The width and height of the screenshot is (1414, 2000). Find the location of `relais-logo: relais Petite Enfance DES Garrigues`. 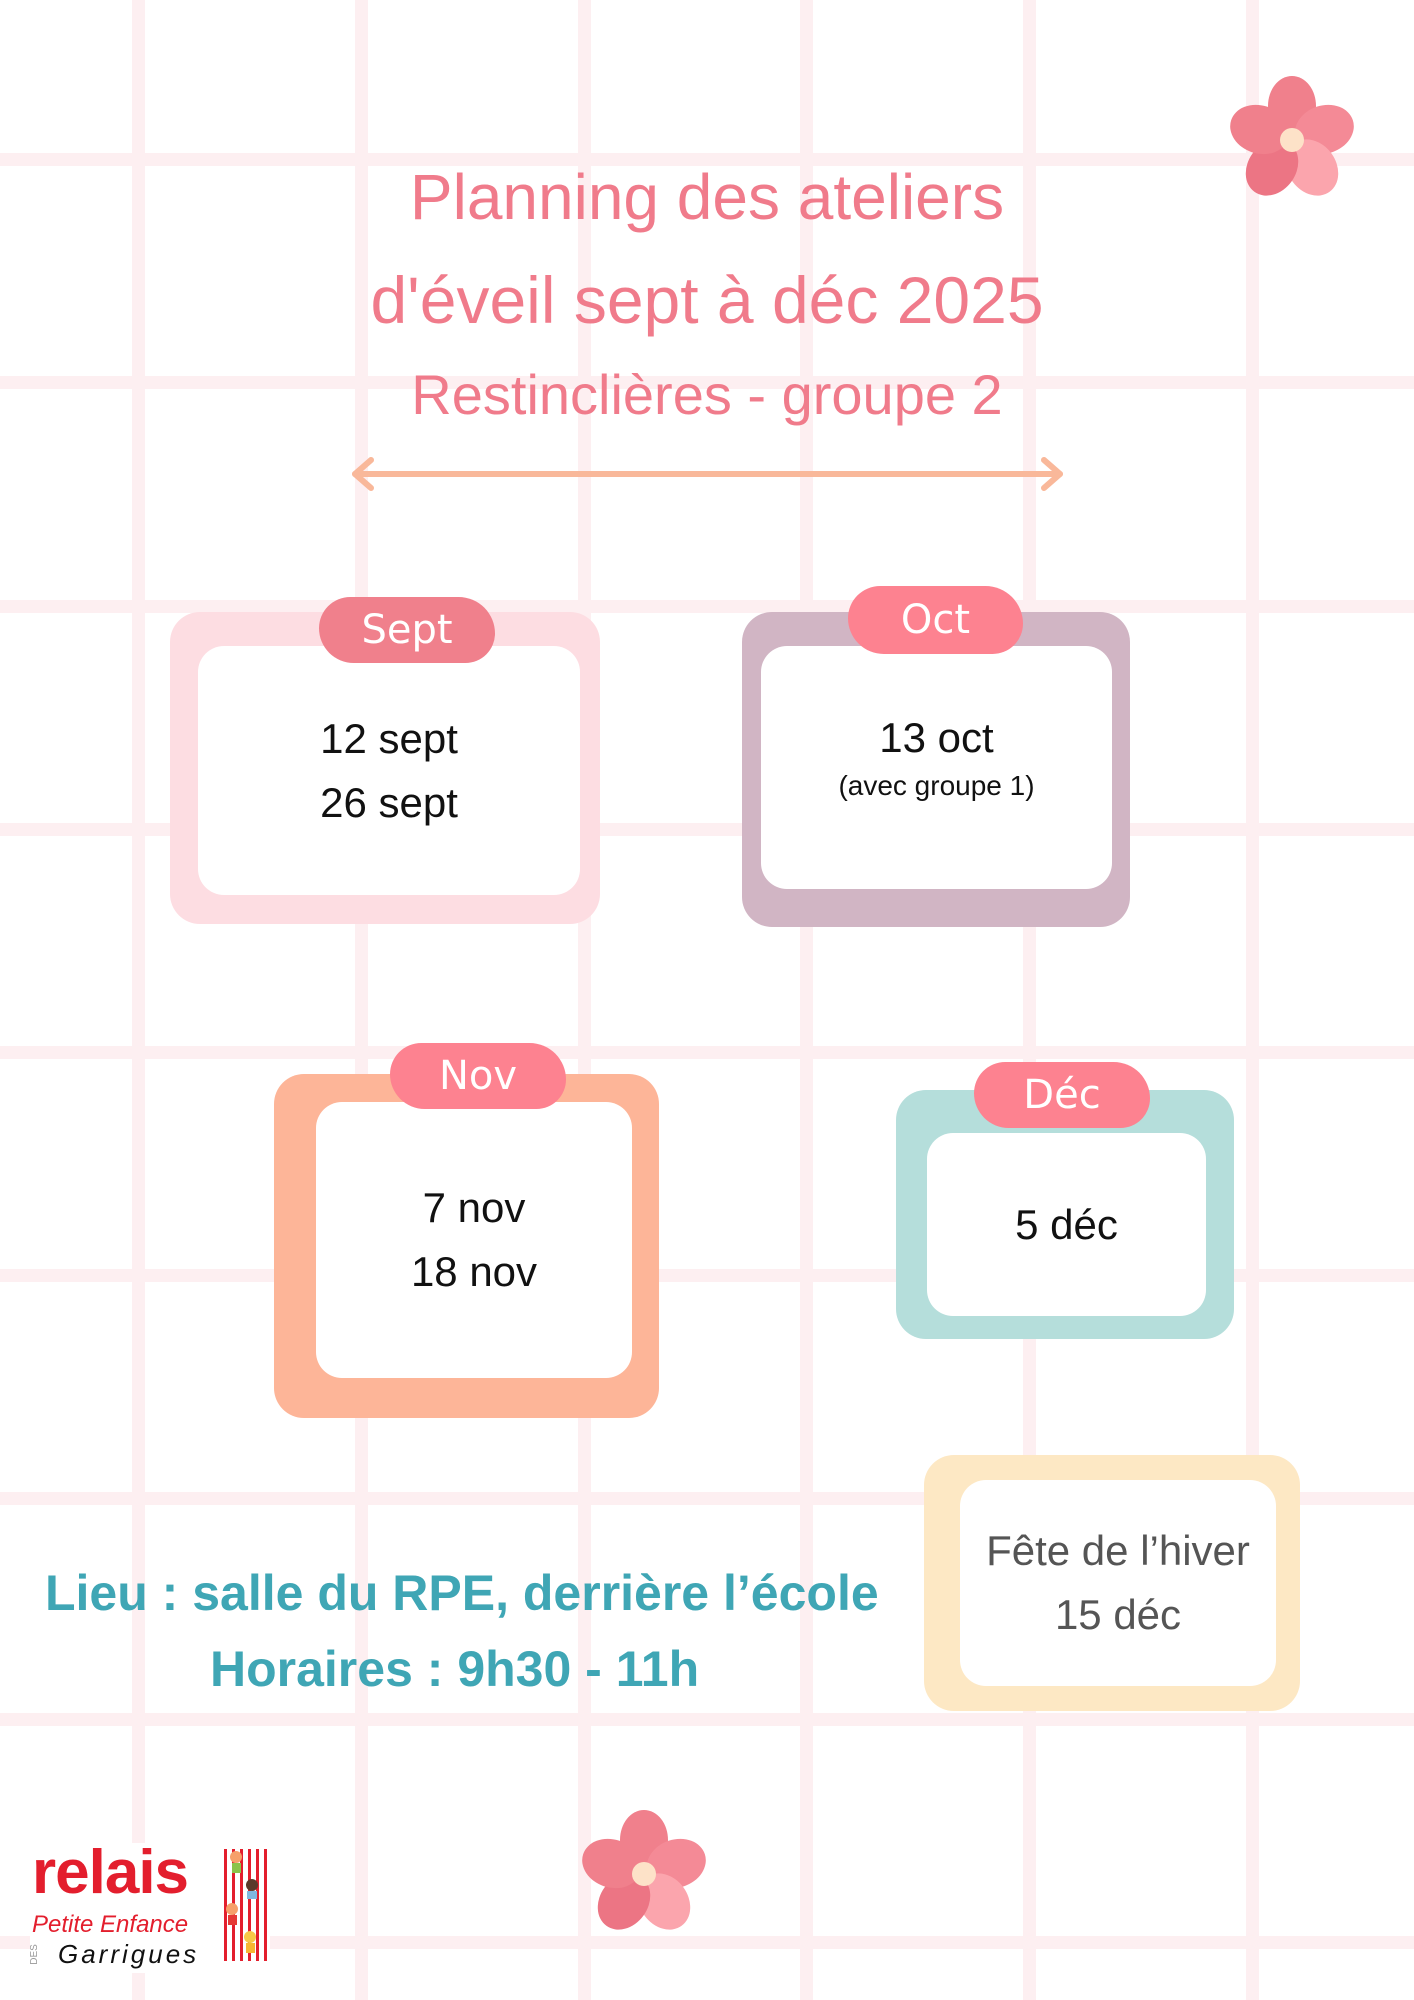

relais-logo: relais Petite Enfance DES Garrigues is located at coordinates (149, 1905).